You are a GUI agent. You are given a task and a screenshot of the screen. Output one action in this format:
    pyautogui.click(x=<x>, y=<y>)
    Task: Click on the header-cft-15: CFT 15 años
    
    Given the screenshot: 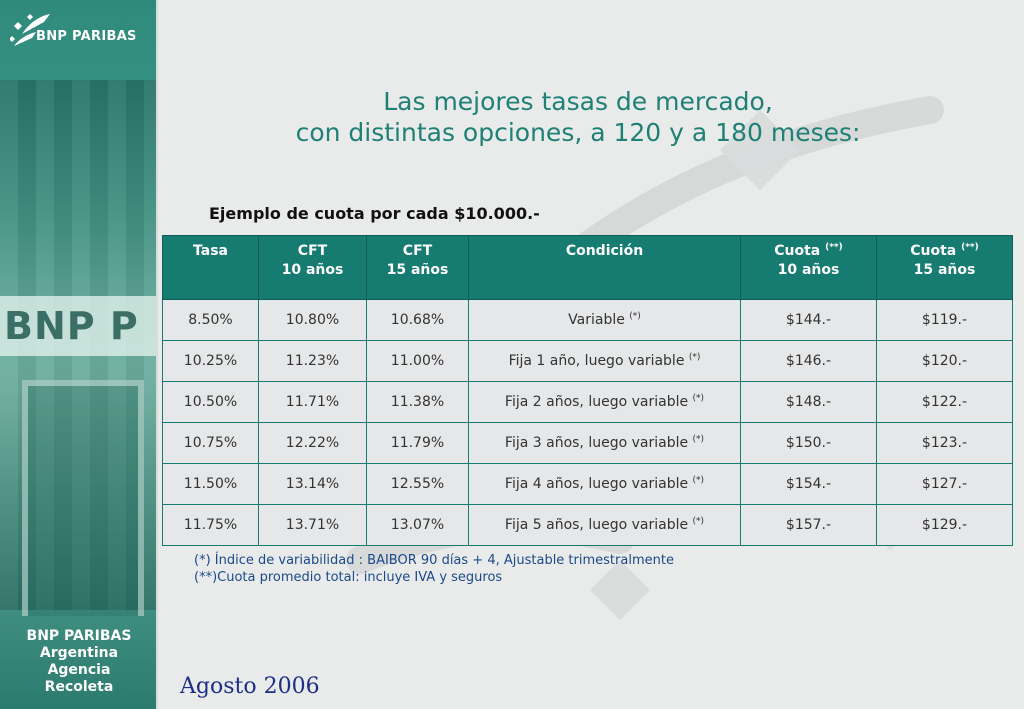 What is the action you would take?
    pyautogui.click(x=417, y=267)
    